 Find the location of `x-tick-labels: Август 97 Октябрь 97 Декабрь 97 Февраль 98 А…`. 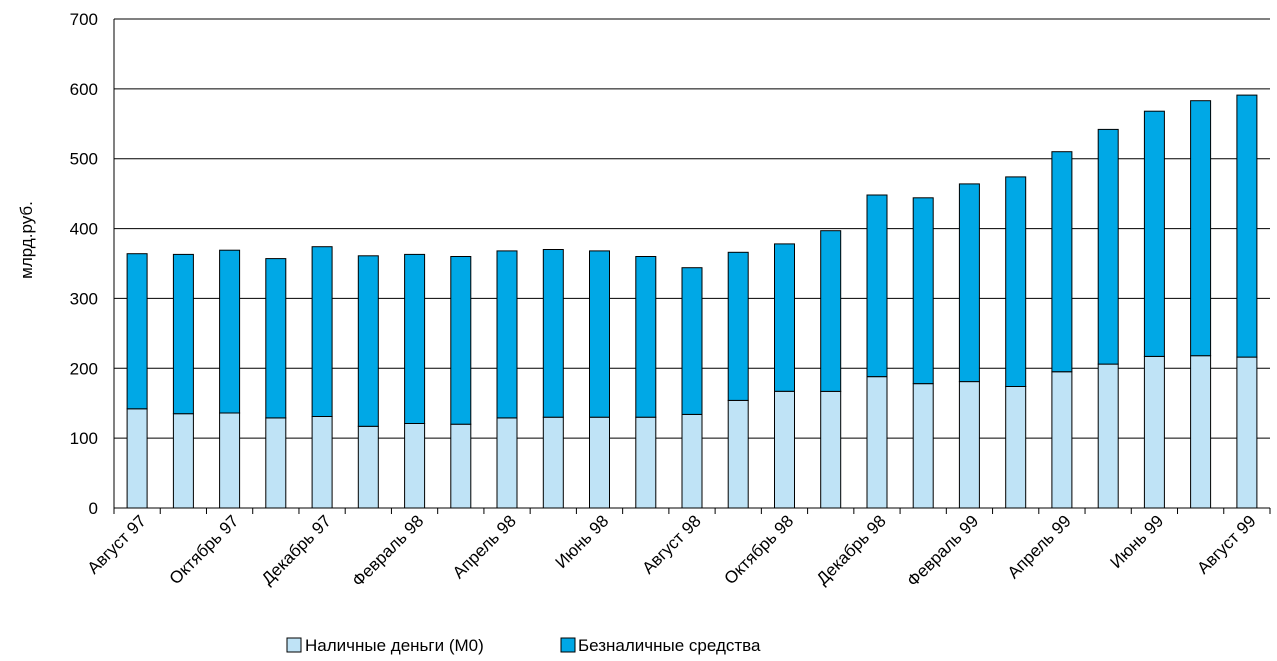

x-tick-labels: Август 97 Октябрь 97 Декабрь 97 Февраль 98 А… is located at coordinates (672, 550).